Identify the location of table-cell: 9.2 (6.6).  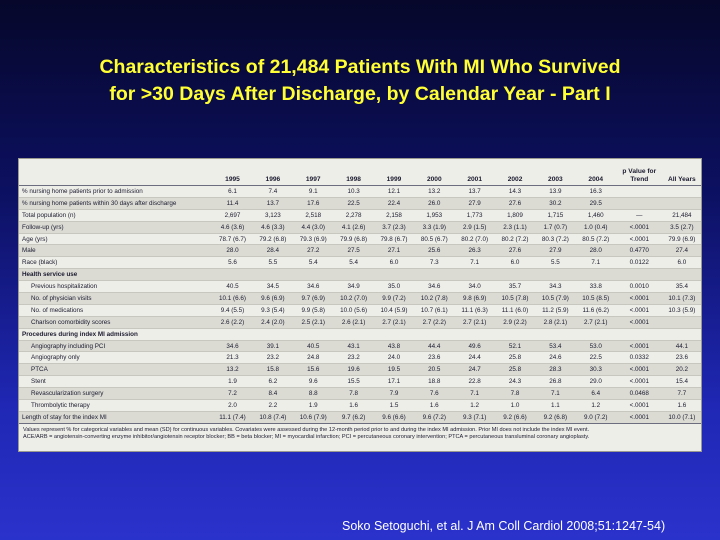
(515, 417).